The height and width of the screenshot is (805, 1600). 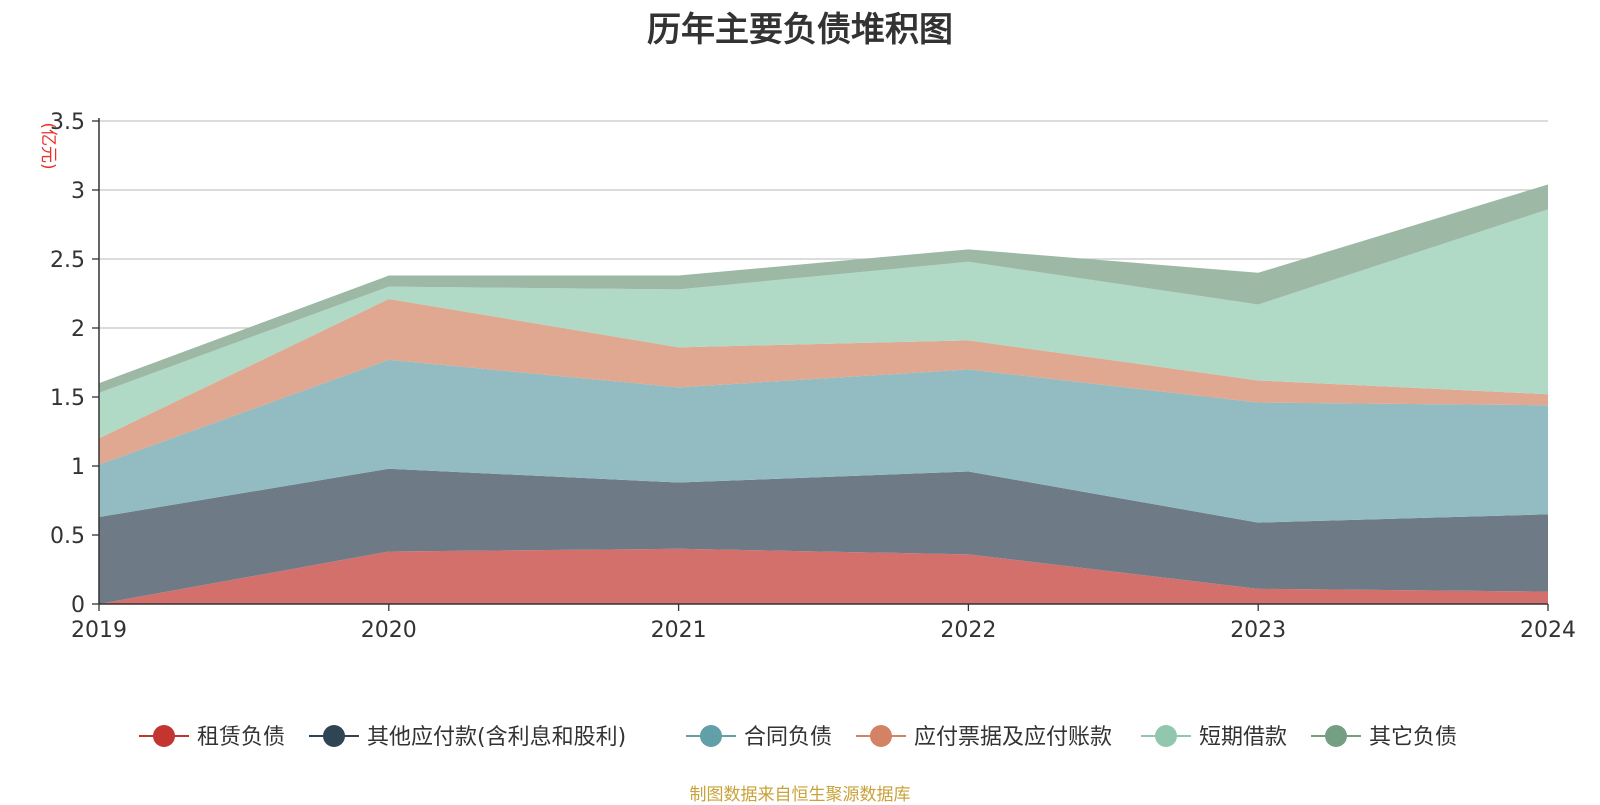 I want to click on legend-label: 租赁负债, so click(x=241, y=737).